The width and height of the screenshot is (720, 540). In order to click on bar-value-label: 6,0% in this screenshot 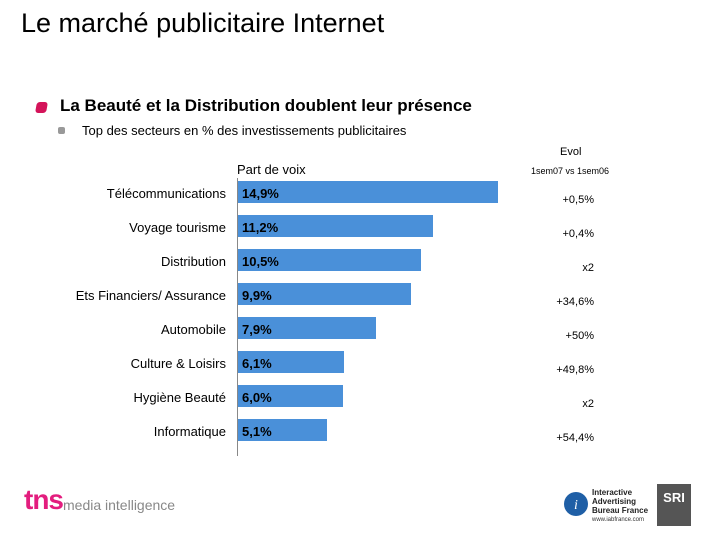, I will do `click(257, 397)`.